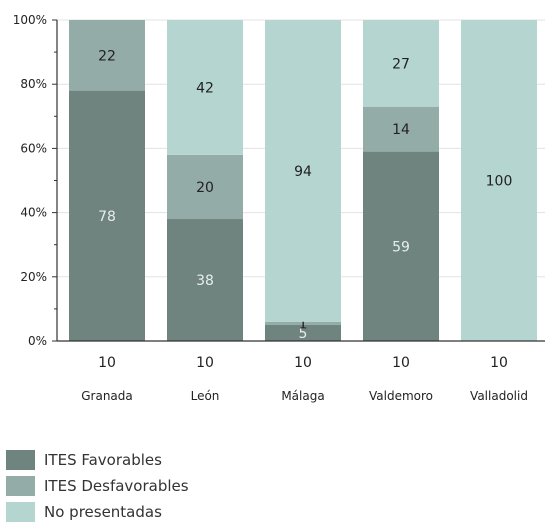 The image size is (545, 525). I want to click on y-tick-label: 0%, so click(37, 341).